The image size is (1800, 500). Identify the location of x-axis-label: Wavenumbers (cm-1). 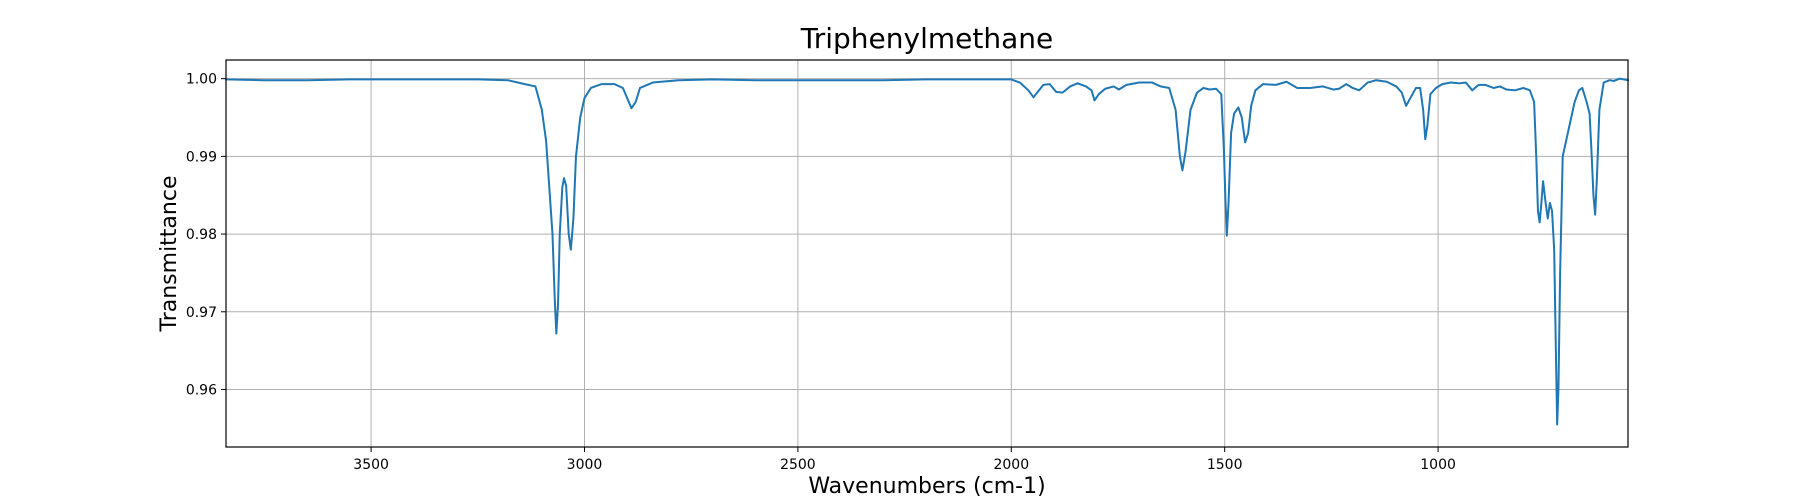
(926, 486).